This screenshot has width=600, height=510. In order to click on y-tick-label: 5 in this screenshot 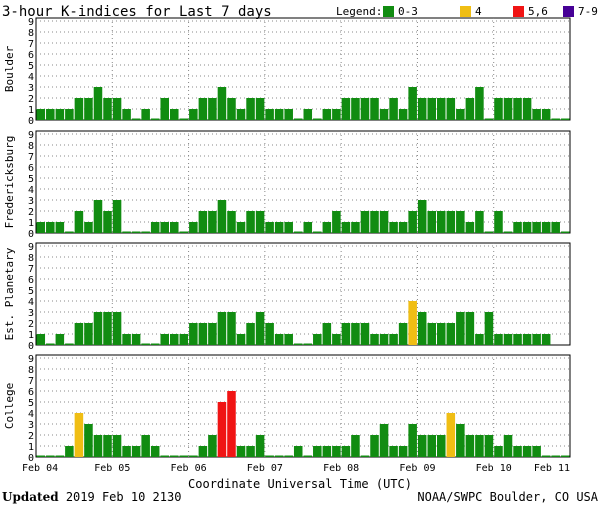, I will do `click(31, 291)`.